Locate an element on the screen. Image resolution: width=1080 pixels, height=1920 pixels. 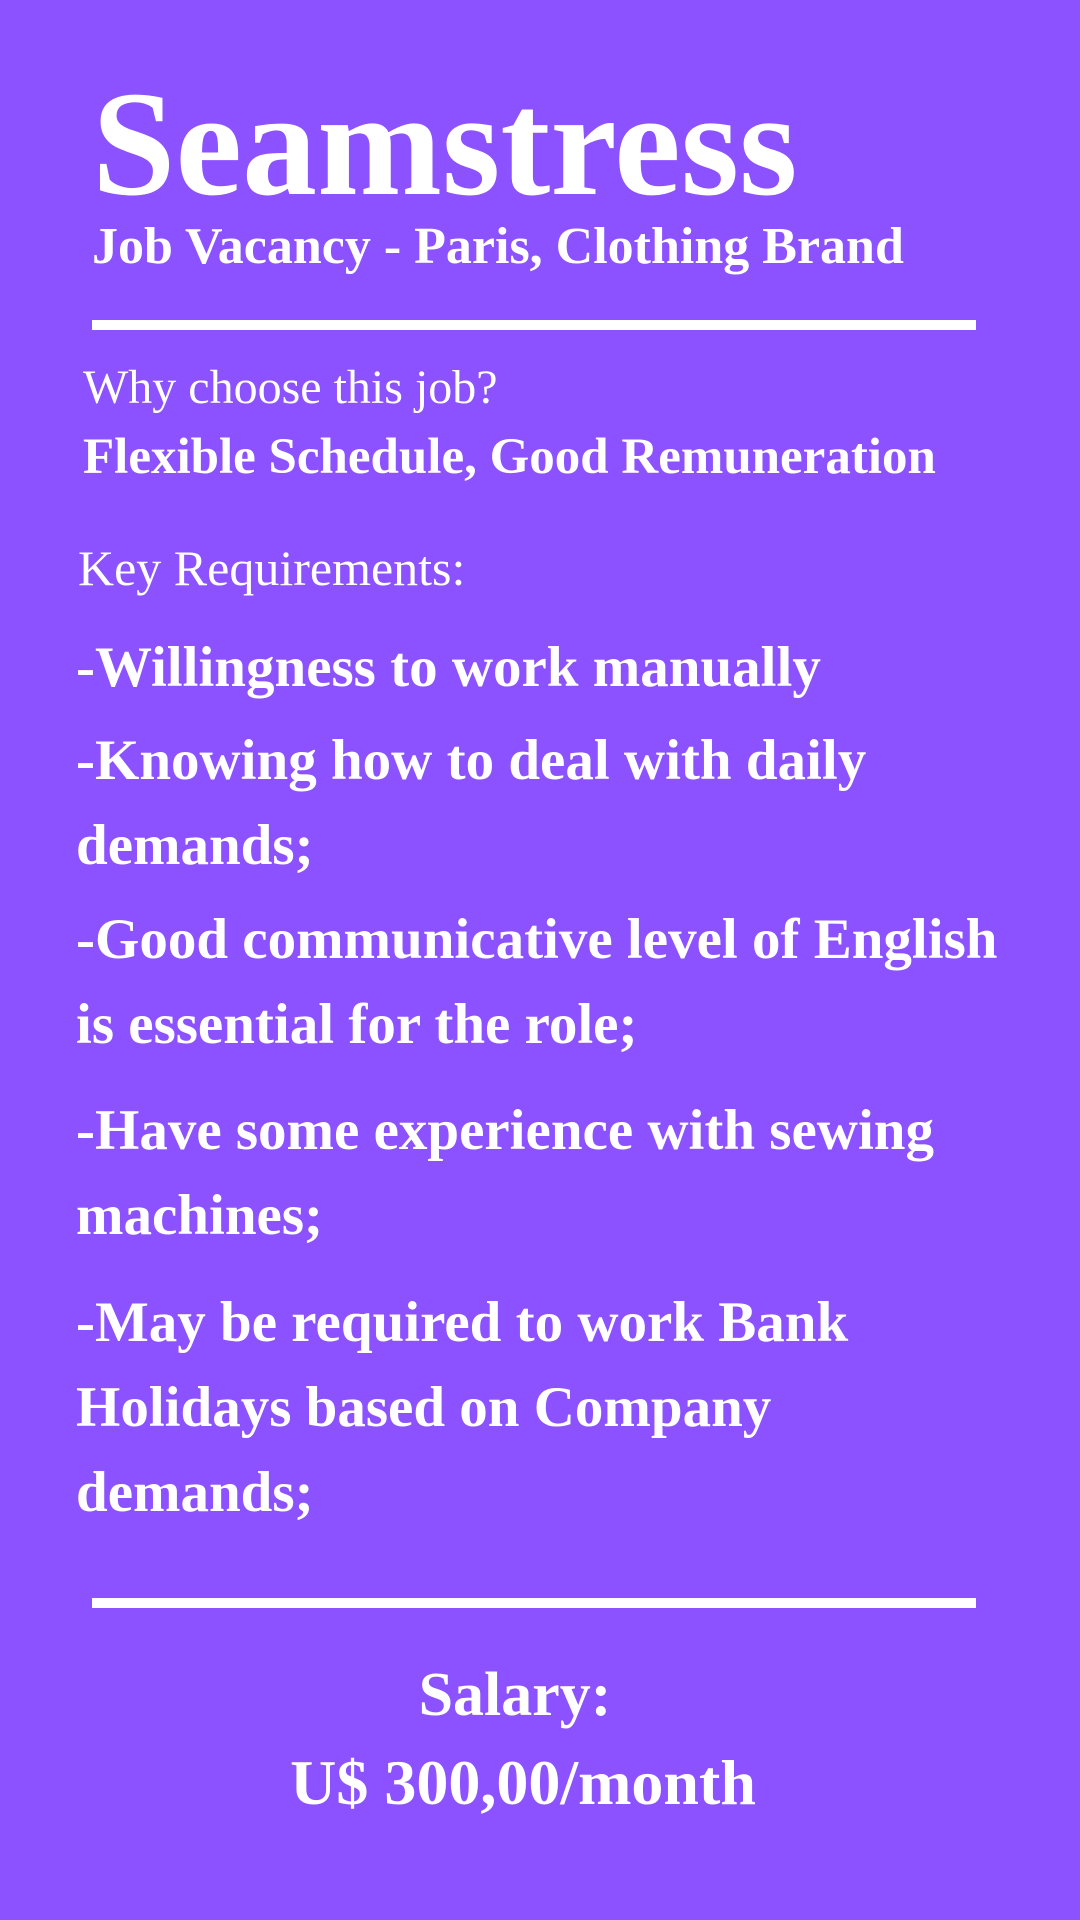
why-choose-label: Why choose this job? is located at coordinates (290, 387).